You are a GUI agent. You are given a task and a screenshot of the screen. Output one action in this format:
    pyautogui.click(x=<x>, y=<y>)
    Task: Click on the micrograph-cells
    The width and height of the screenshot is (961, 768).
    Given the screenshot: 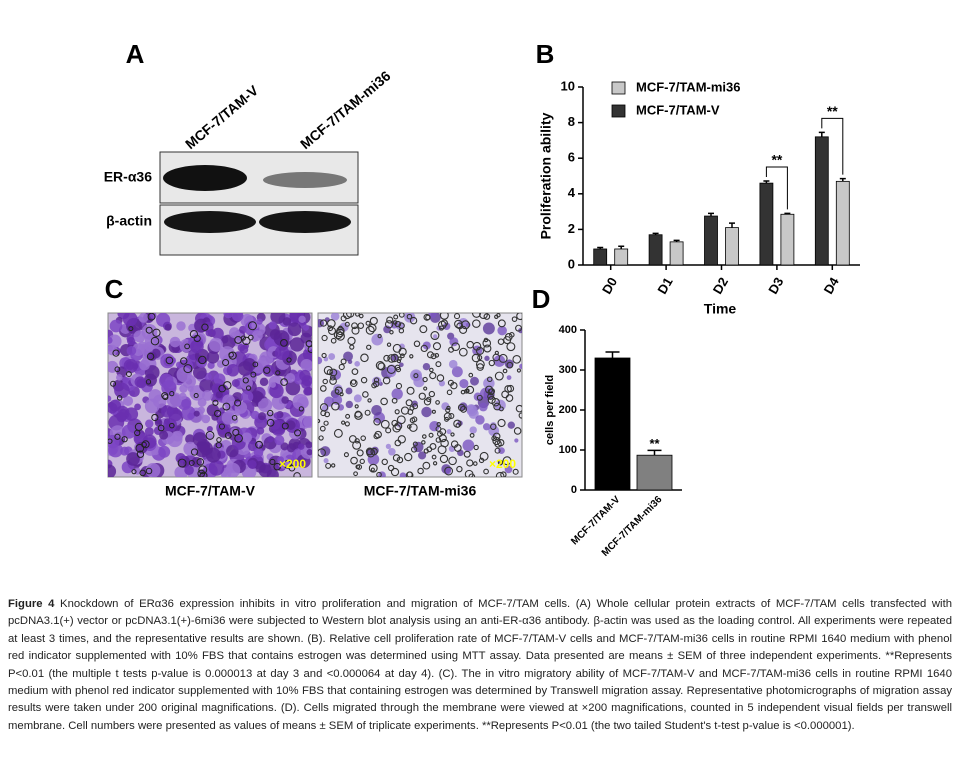 What is the action you would take?
    pyautogui.click(x=420, y=395)
    